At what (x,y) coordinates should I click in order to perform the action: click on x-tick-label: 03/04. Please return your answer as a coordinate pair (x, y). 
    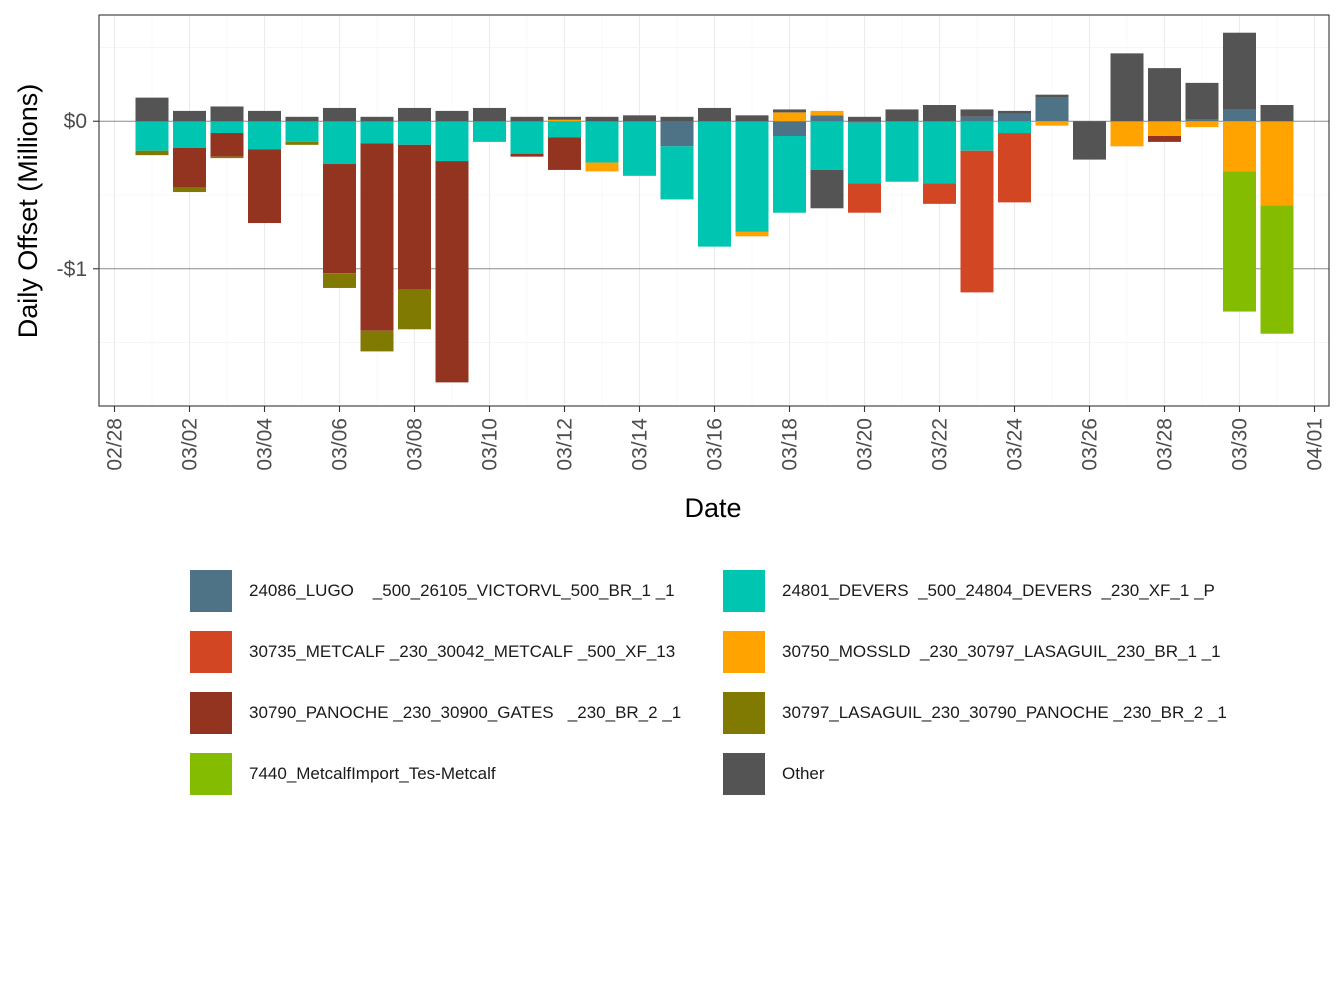
    Looking at the image, I should click on (265, 444).